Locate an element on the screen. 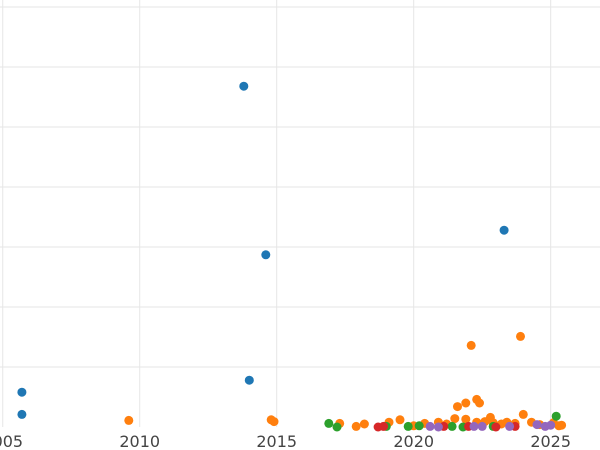  x-tick-label-2020: 2020 is located at coordinates (413, 441).